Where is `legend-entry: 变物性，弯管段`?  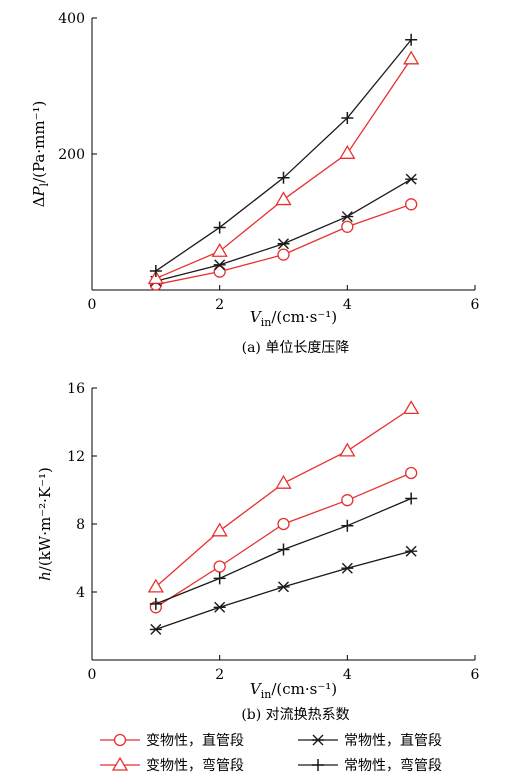 legend-entry: 变物性，弯管段 is located at coordinates (172, 765).